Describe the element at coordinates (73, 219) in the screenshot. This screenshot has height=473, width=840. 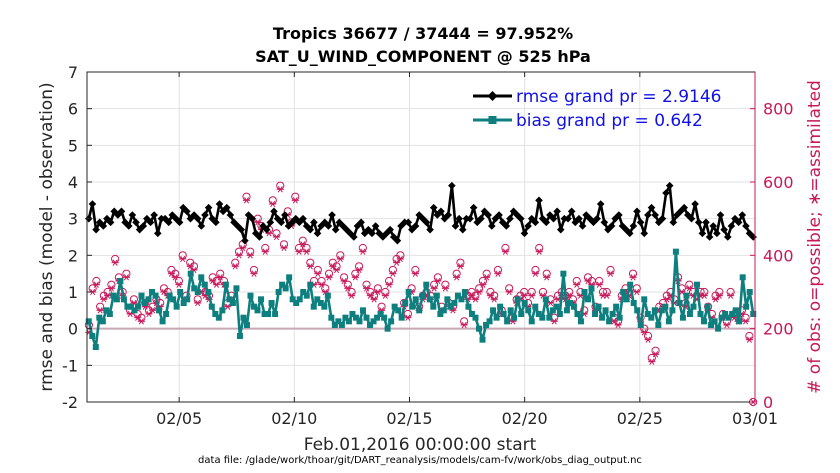
I see `y-tick-label: 3` at that location.